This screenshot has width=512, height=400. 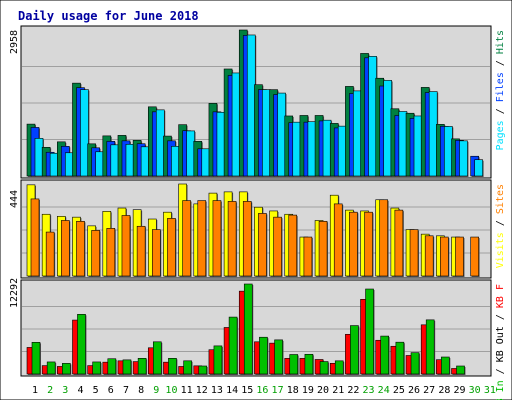 I want to click on x-tick-label: 4, so click(x=80, y=390).